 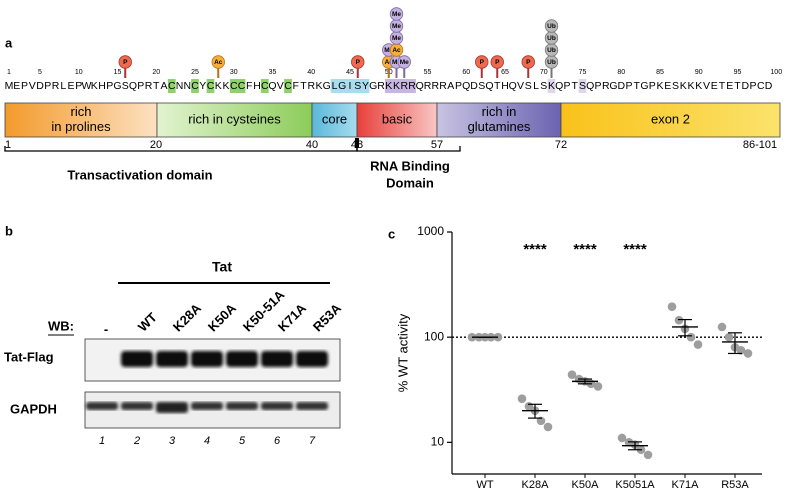 I want to click on position-number: 90, so click(x=699, y=72).